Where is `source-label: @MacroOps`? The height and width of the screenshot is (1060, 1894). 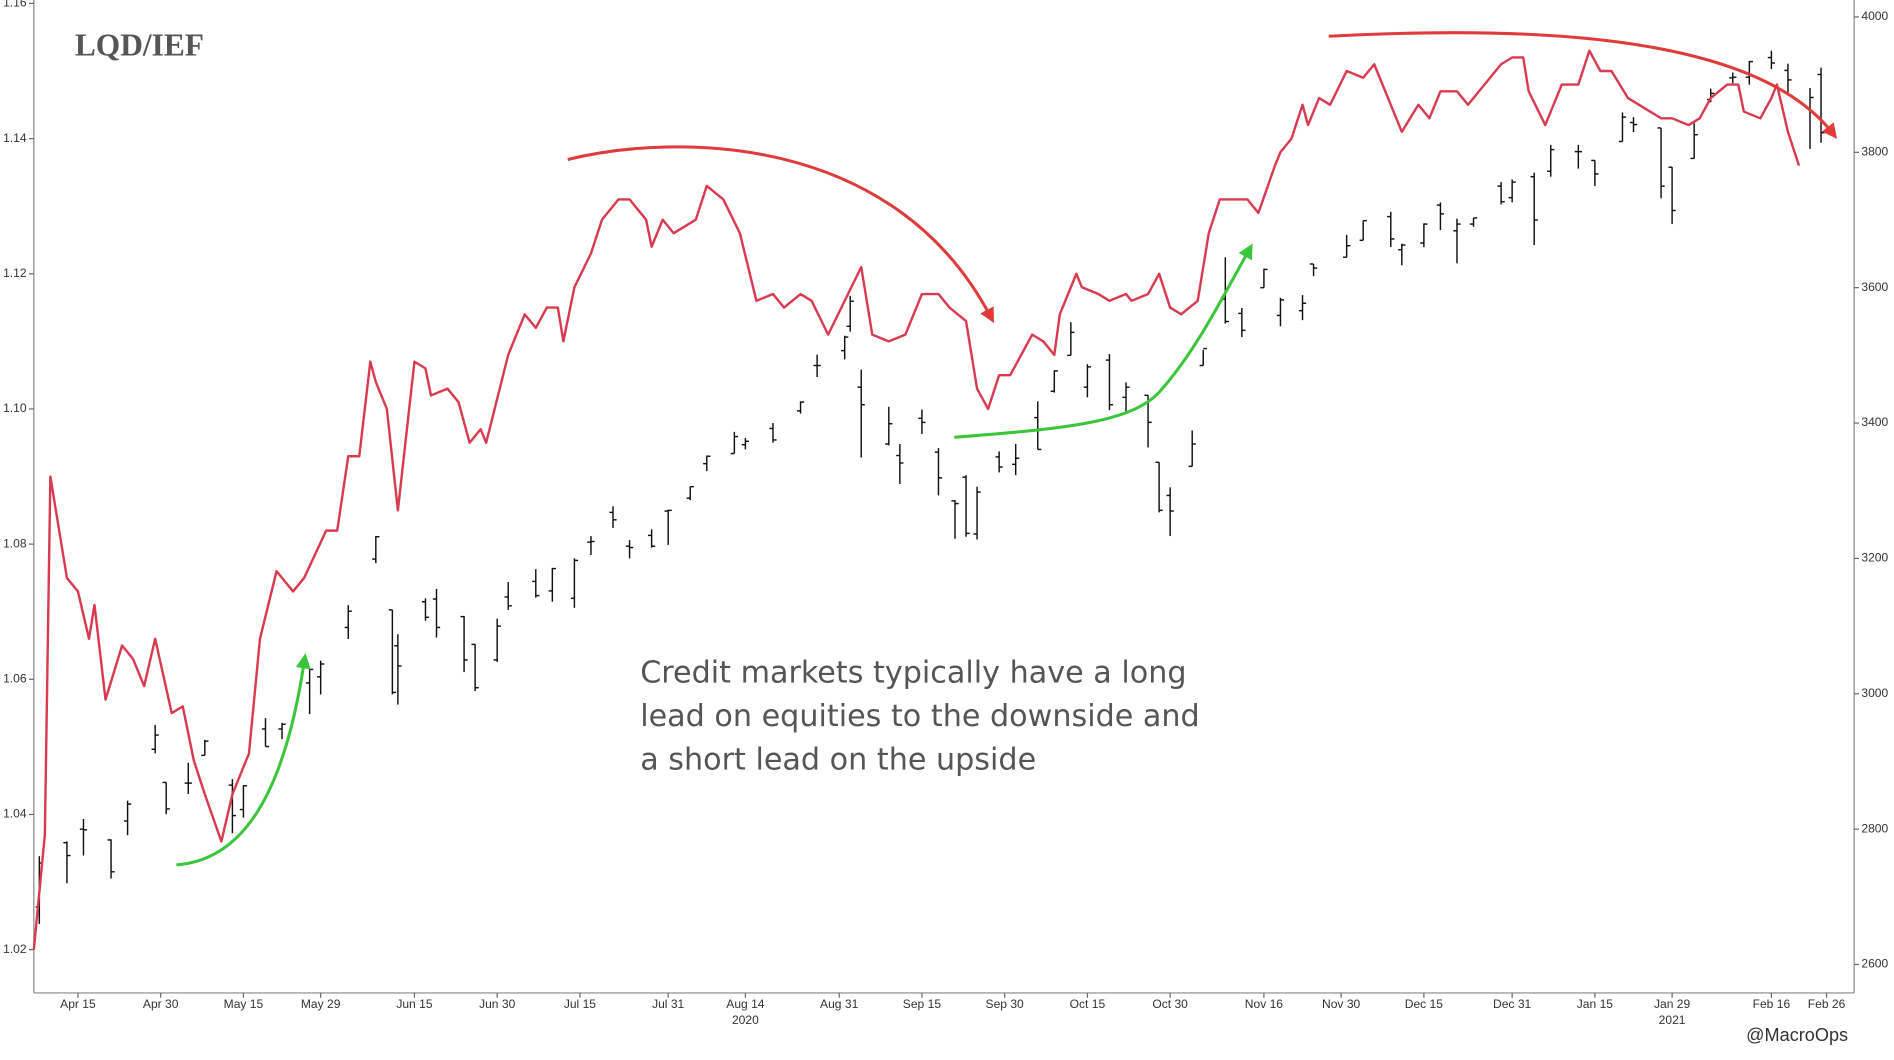 source-label: @MacroOps is located at coordinates (1797, 1035).